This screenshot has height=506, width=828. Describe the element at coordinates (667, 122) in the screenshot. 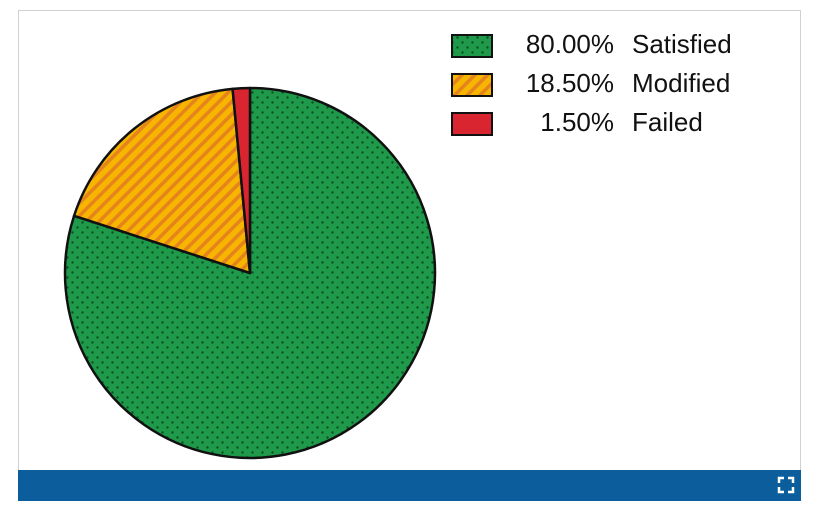

I see `legend-label: Failed` at that location.